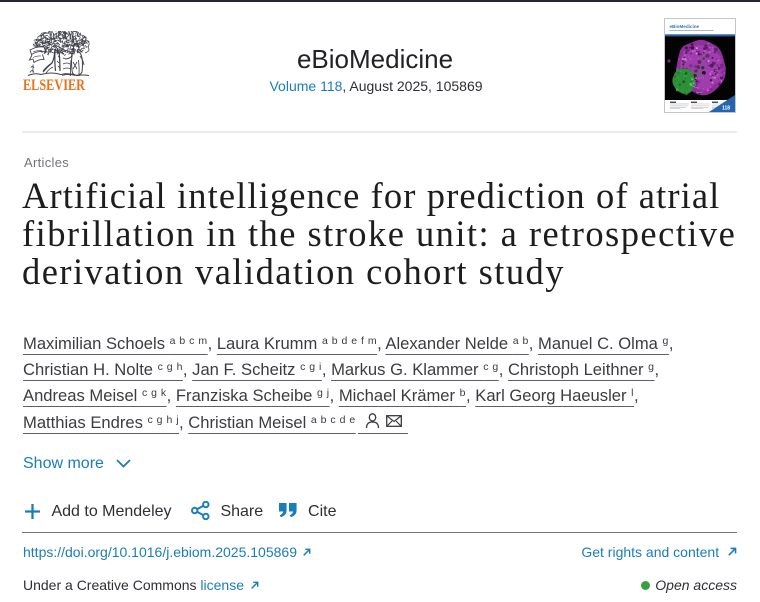  Describe the element at coordinates (54, 85) in the screenshot. I see `svg-text: ELSEVIER` at that location.